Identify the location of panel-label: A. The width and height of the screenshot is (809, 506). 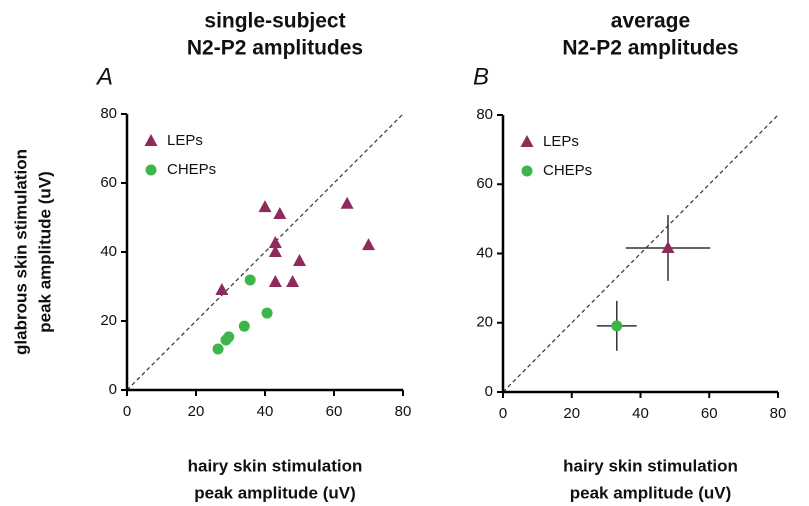
(104, 76).